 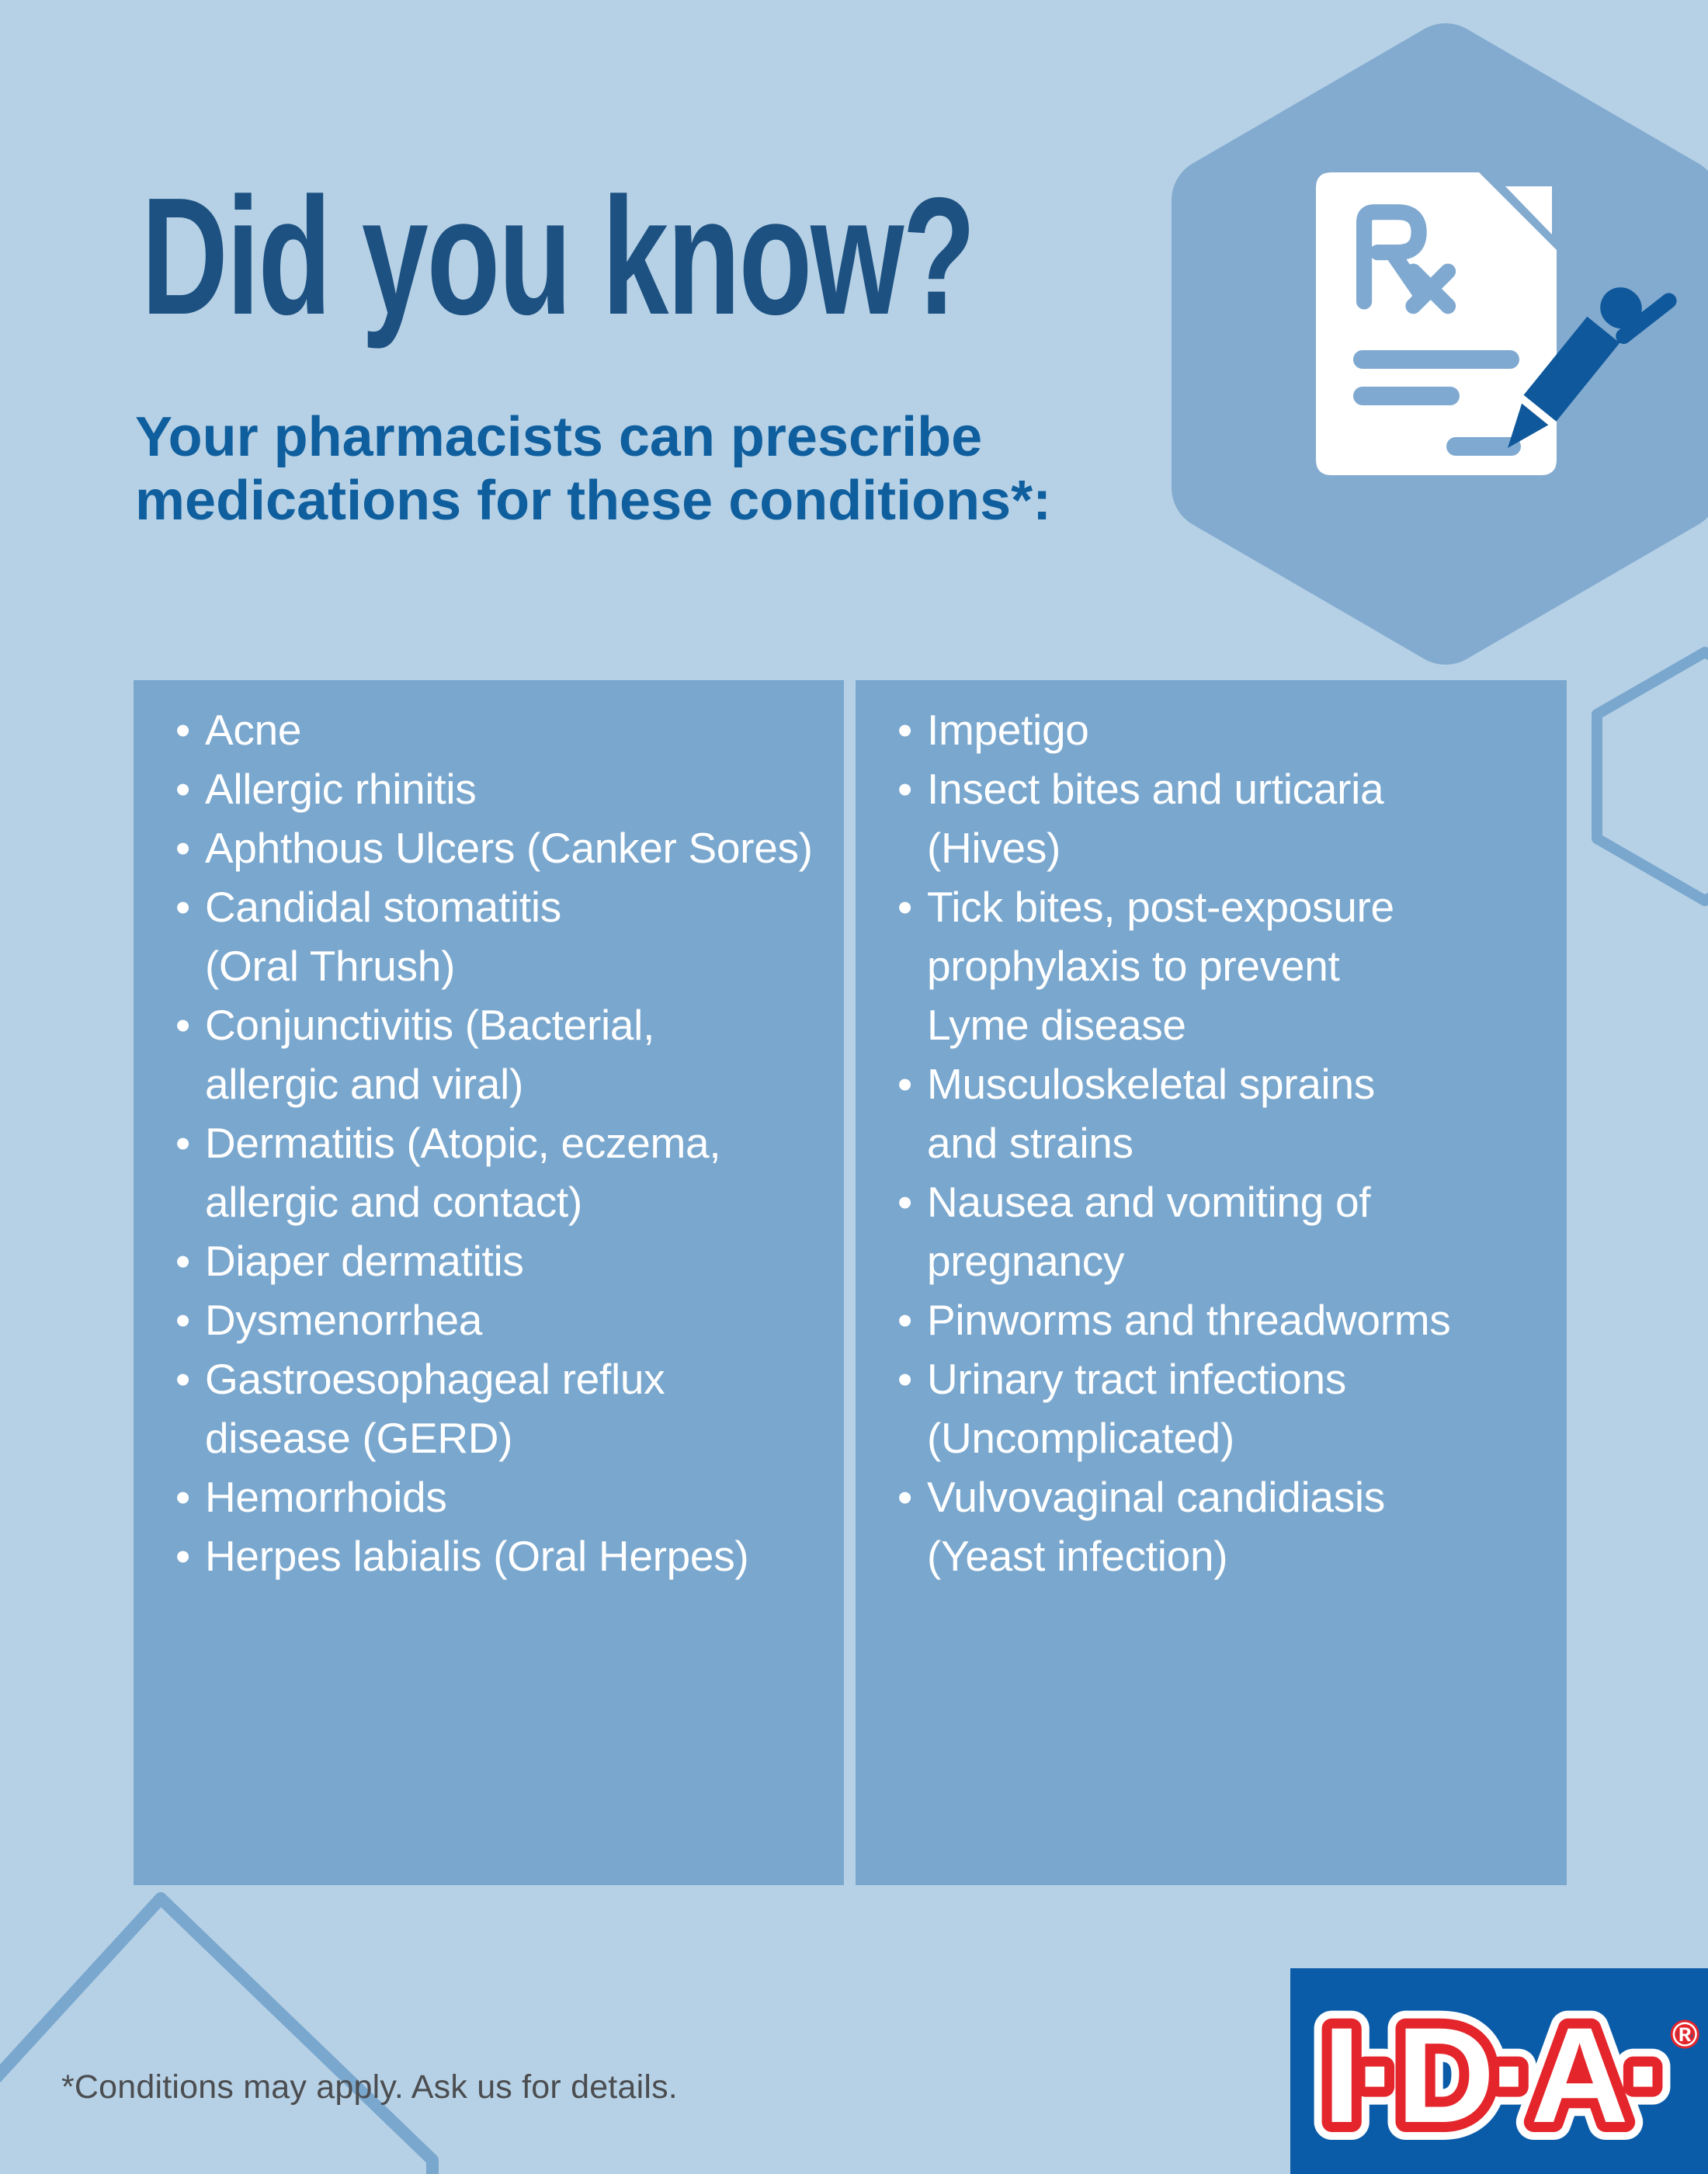 I want to click on list-item: • Insect bites and urticaria (Hives), so click(x=1220, y=818).